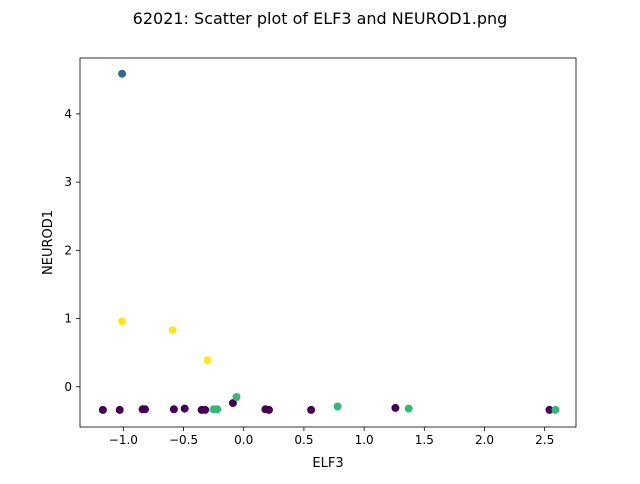 This screenshot has width=640, height=484. Describe the element at coordinates (364, 440) in the screenshot. I see `x-tick-label: 1.0` at that location.